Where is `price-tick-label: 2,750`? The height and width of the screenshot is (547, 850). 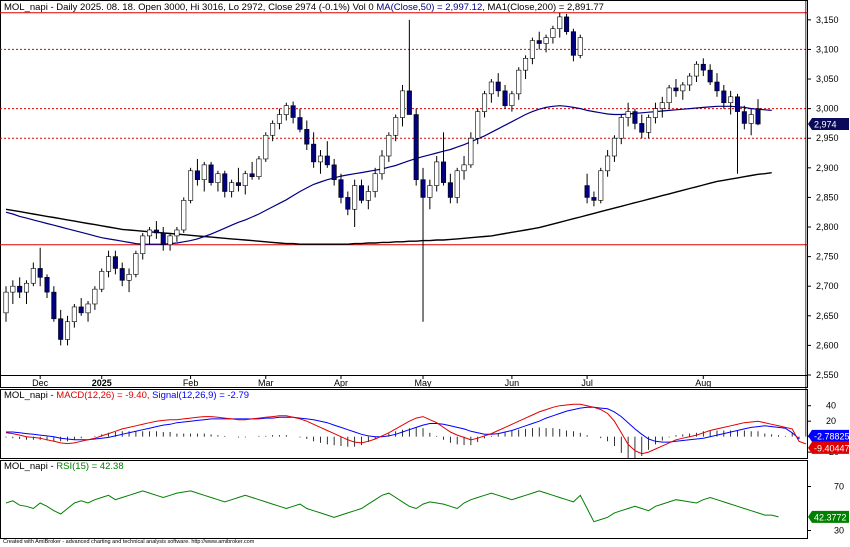
price-tick-label: 2,750 is located at coordinates (827, 257).